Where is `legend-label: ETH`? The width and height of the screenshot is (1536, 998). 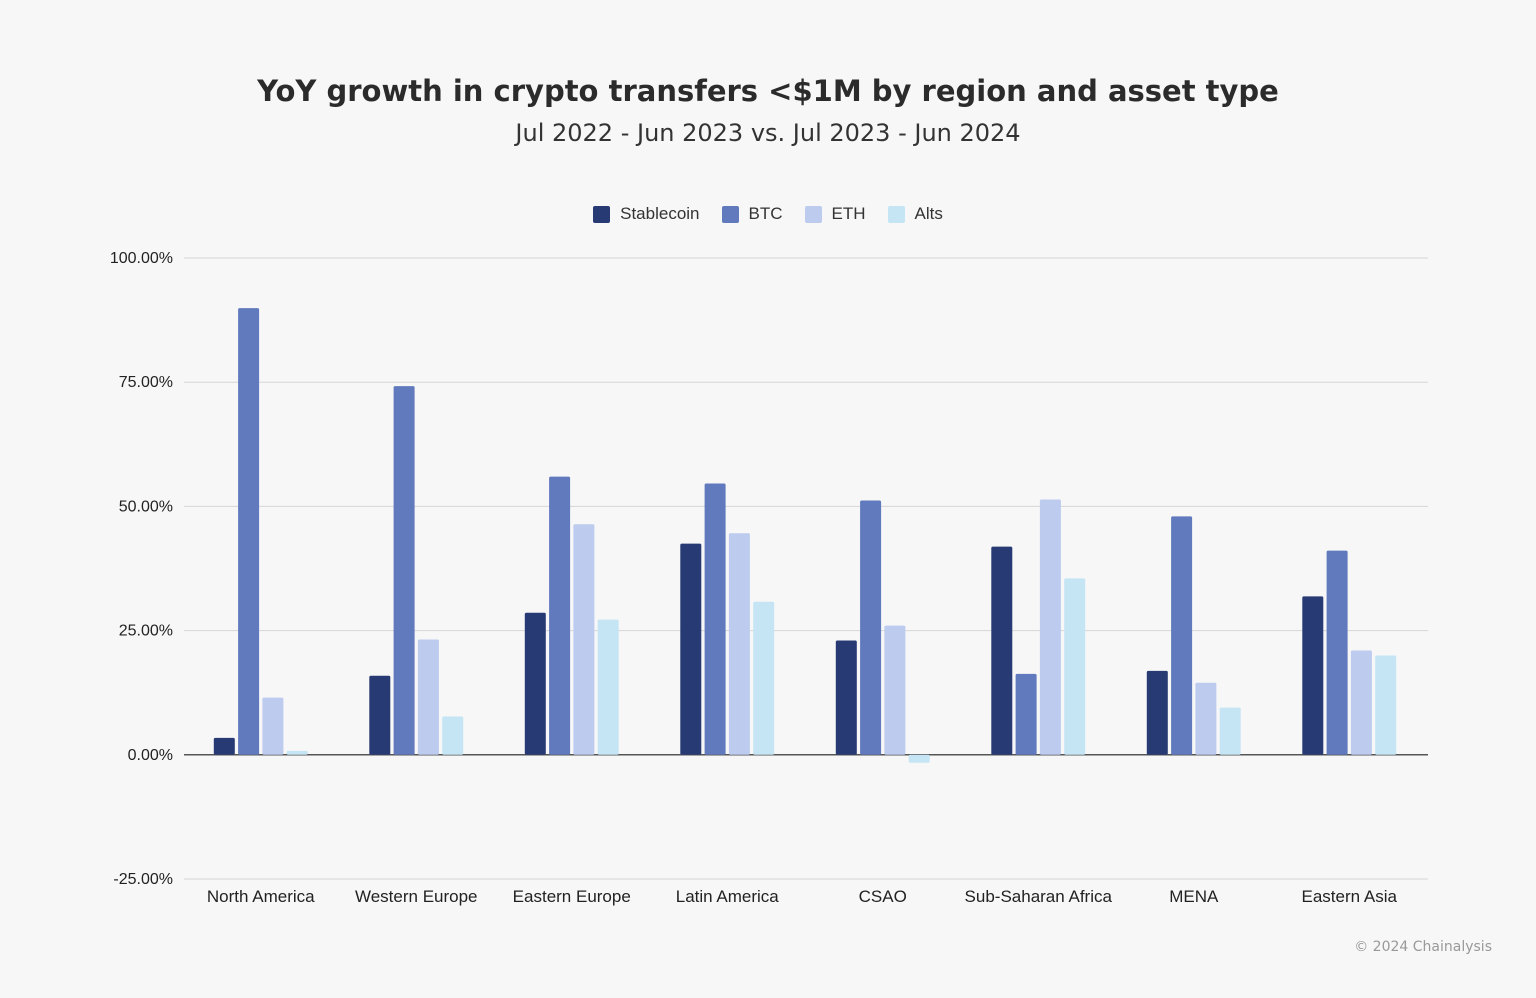 legend-label: ETH is located at coordinates (848, 213).